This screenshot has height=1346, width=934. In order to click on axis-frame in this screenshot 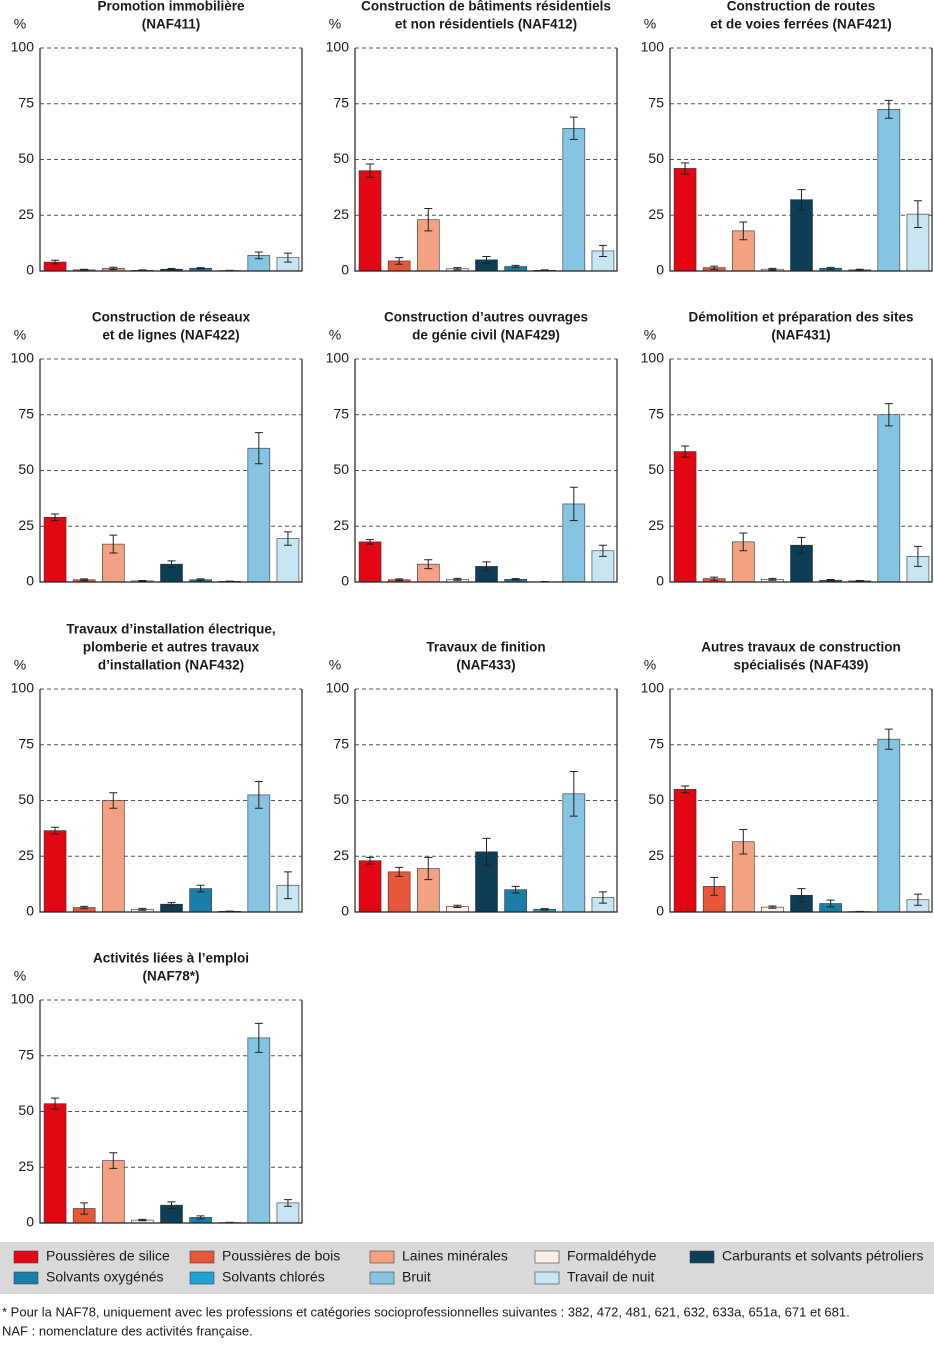, I will do `click(171, 159)`.